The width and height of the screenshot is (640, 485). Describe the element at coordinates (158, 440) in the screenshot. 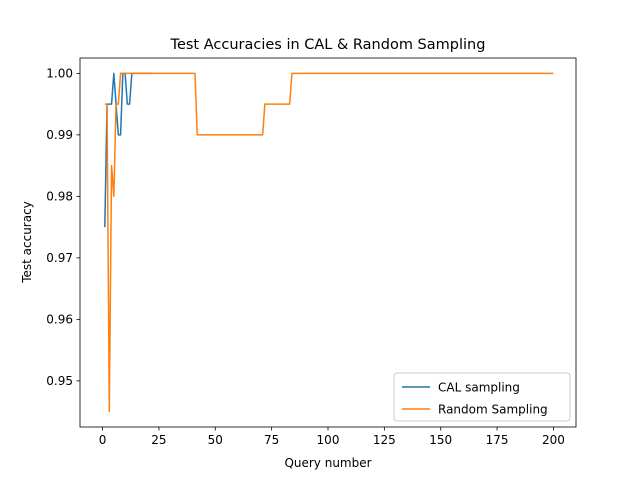

I see `x-tick-label: 25` at that location.